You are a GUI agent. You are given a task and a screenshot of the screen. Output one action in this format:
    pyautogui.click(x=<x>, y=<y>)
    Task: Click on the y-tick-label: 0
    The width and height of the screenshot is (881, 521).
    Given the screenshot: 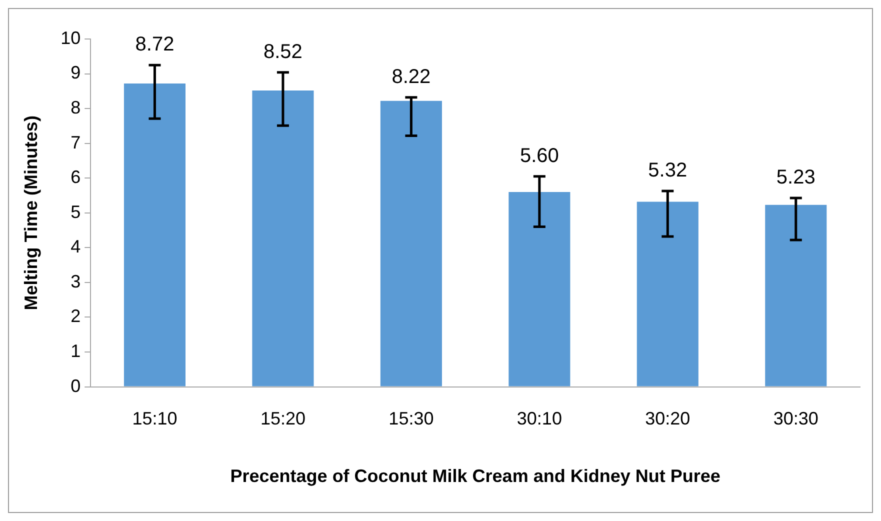 What is the action you would take?
    pyautogui.click(x=75, y=386)
    